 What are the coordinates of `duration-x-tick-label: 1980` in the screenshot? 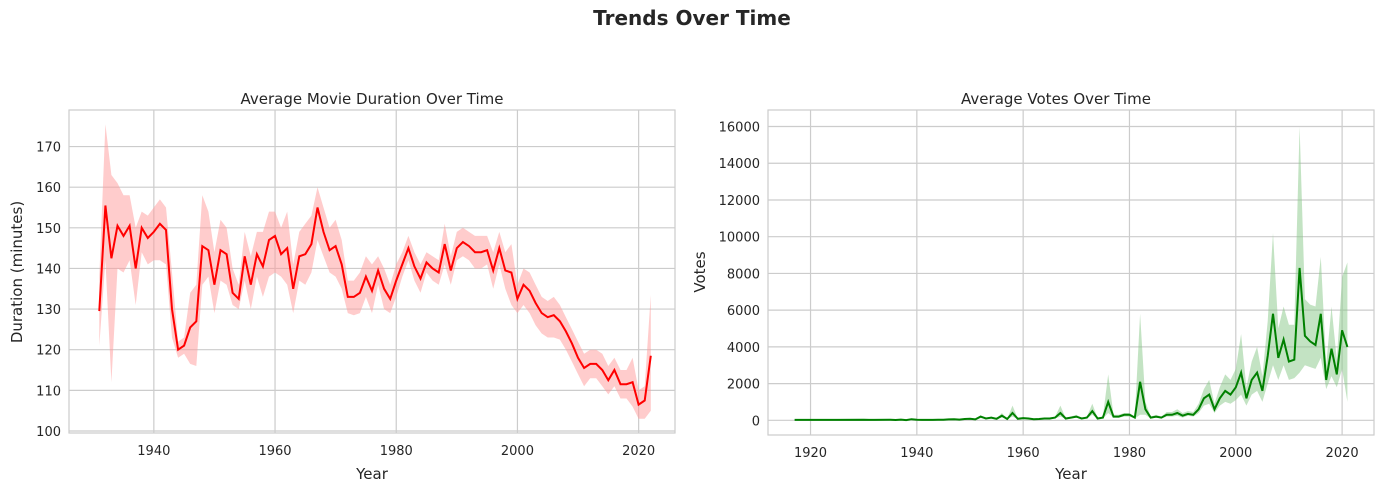 It's located at (396, 451).